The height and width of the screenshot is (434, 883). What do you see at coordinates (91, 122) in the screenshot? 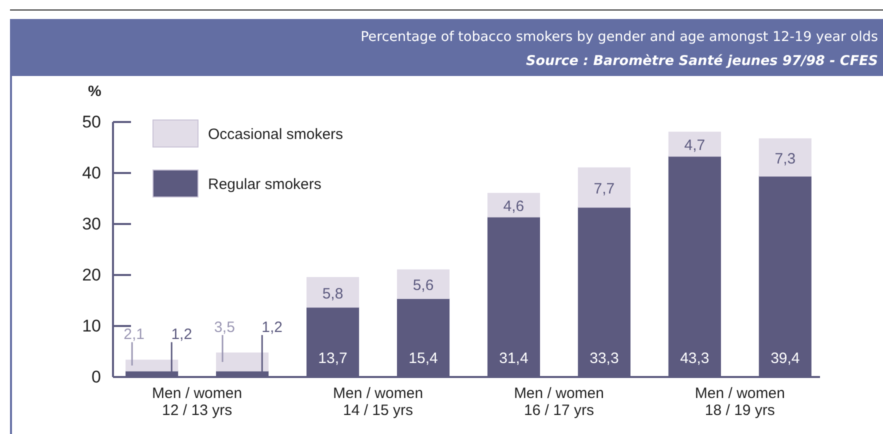
I see `y-tick-label: 50` at bounding box center [91, 122].